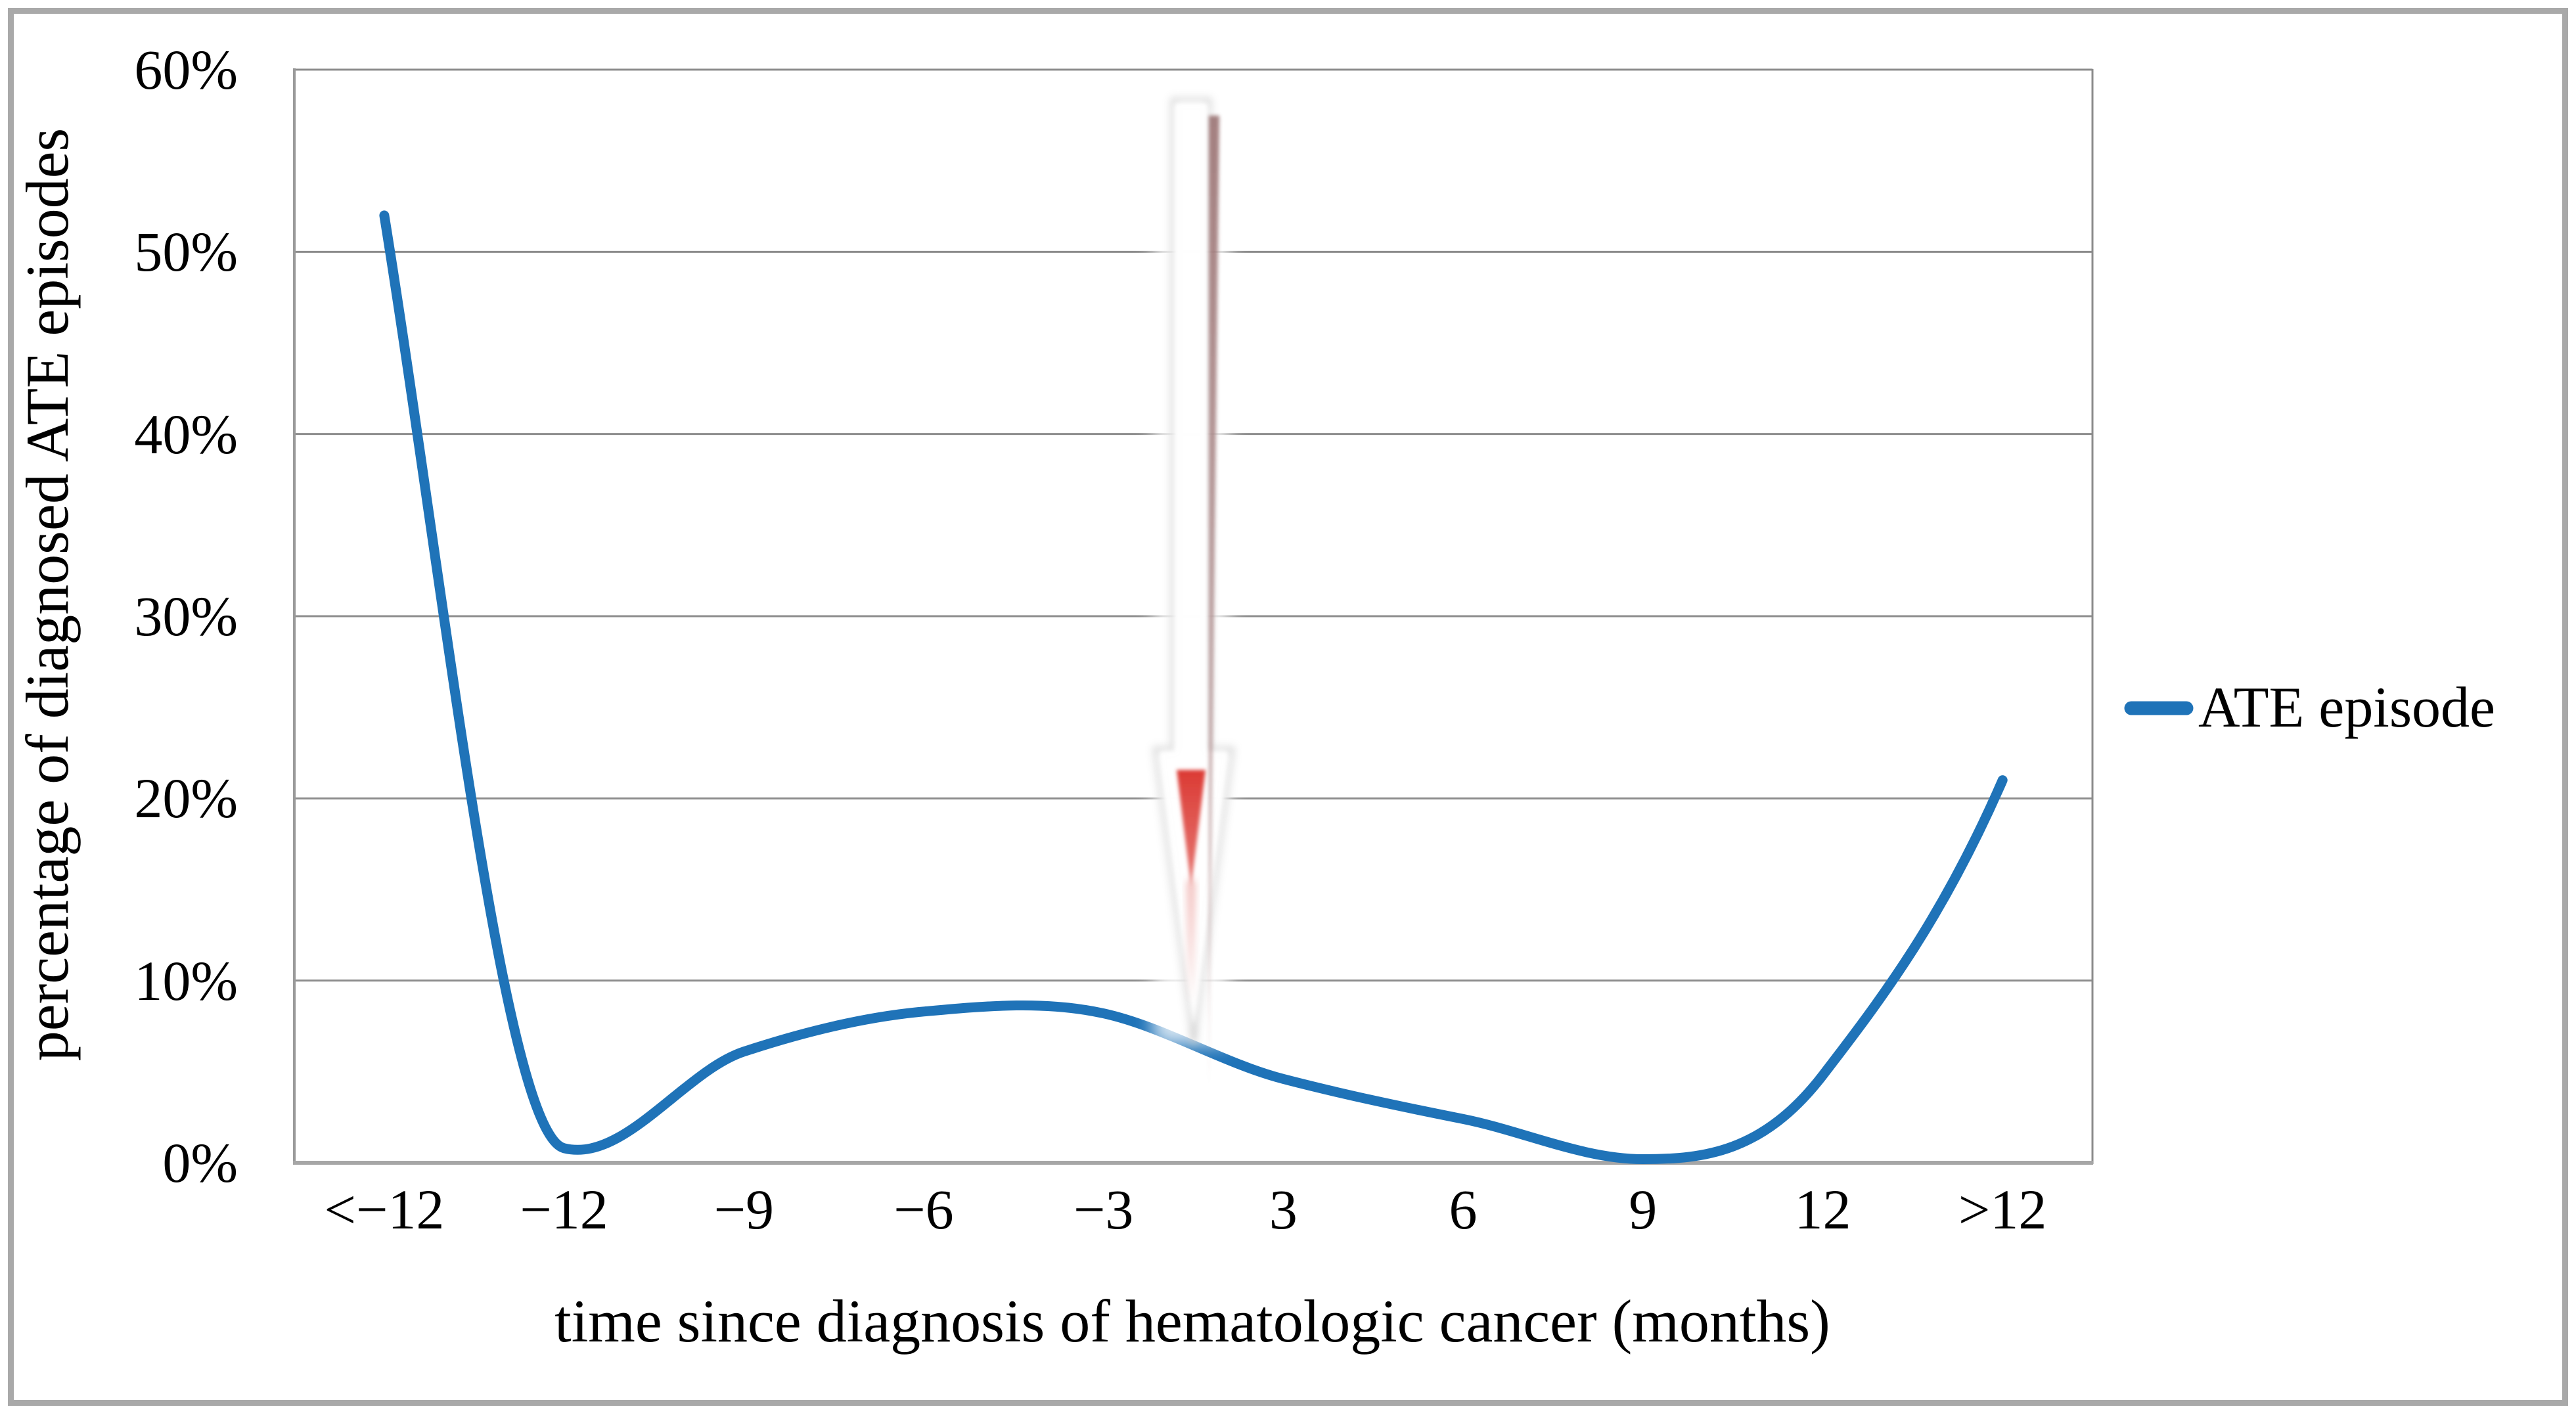 This screenshot has height=1417, width=2576. Describe the element at coordinates (2347, 708) in the screenshot. I see `legend-label: ATE episode` at that location.